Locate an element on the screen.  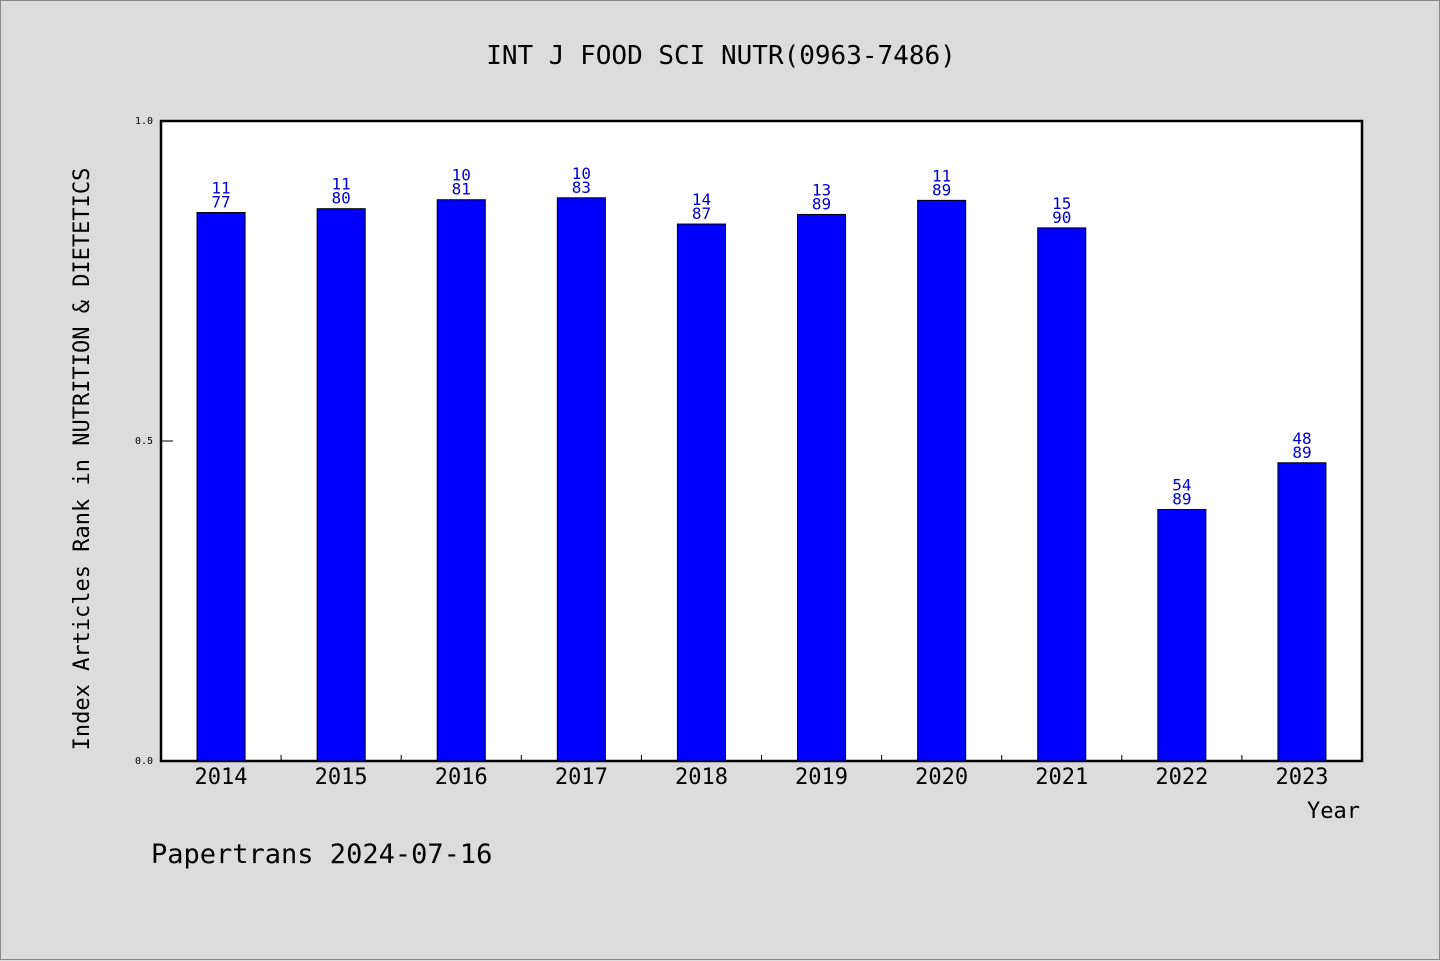
x-tick-label-2022: 2022 is located at coordinates (1181, 777).